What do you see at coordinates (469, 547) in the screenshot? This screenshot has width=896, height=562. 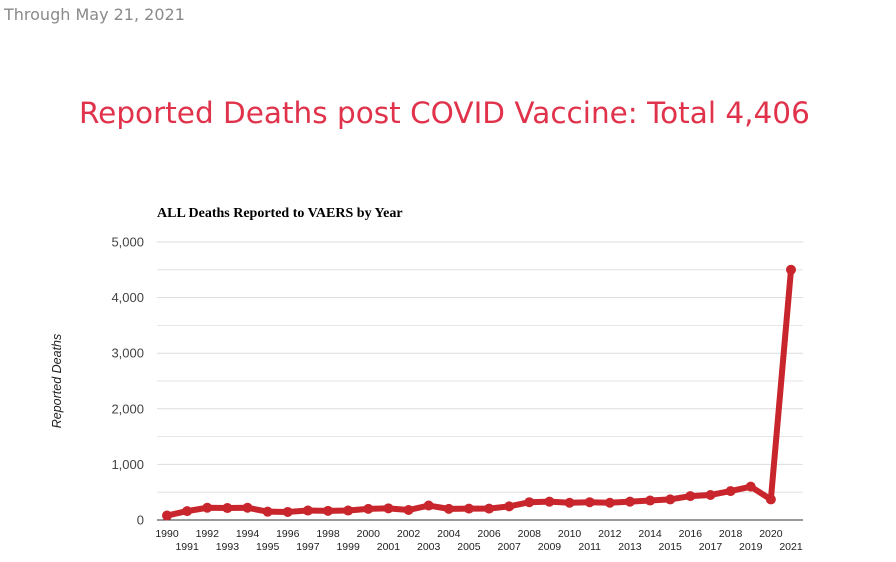 I see `x-tick-label: 2005` at bounding box center [469, 547].